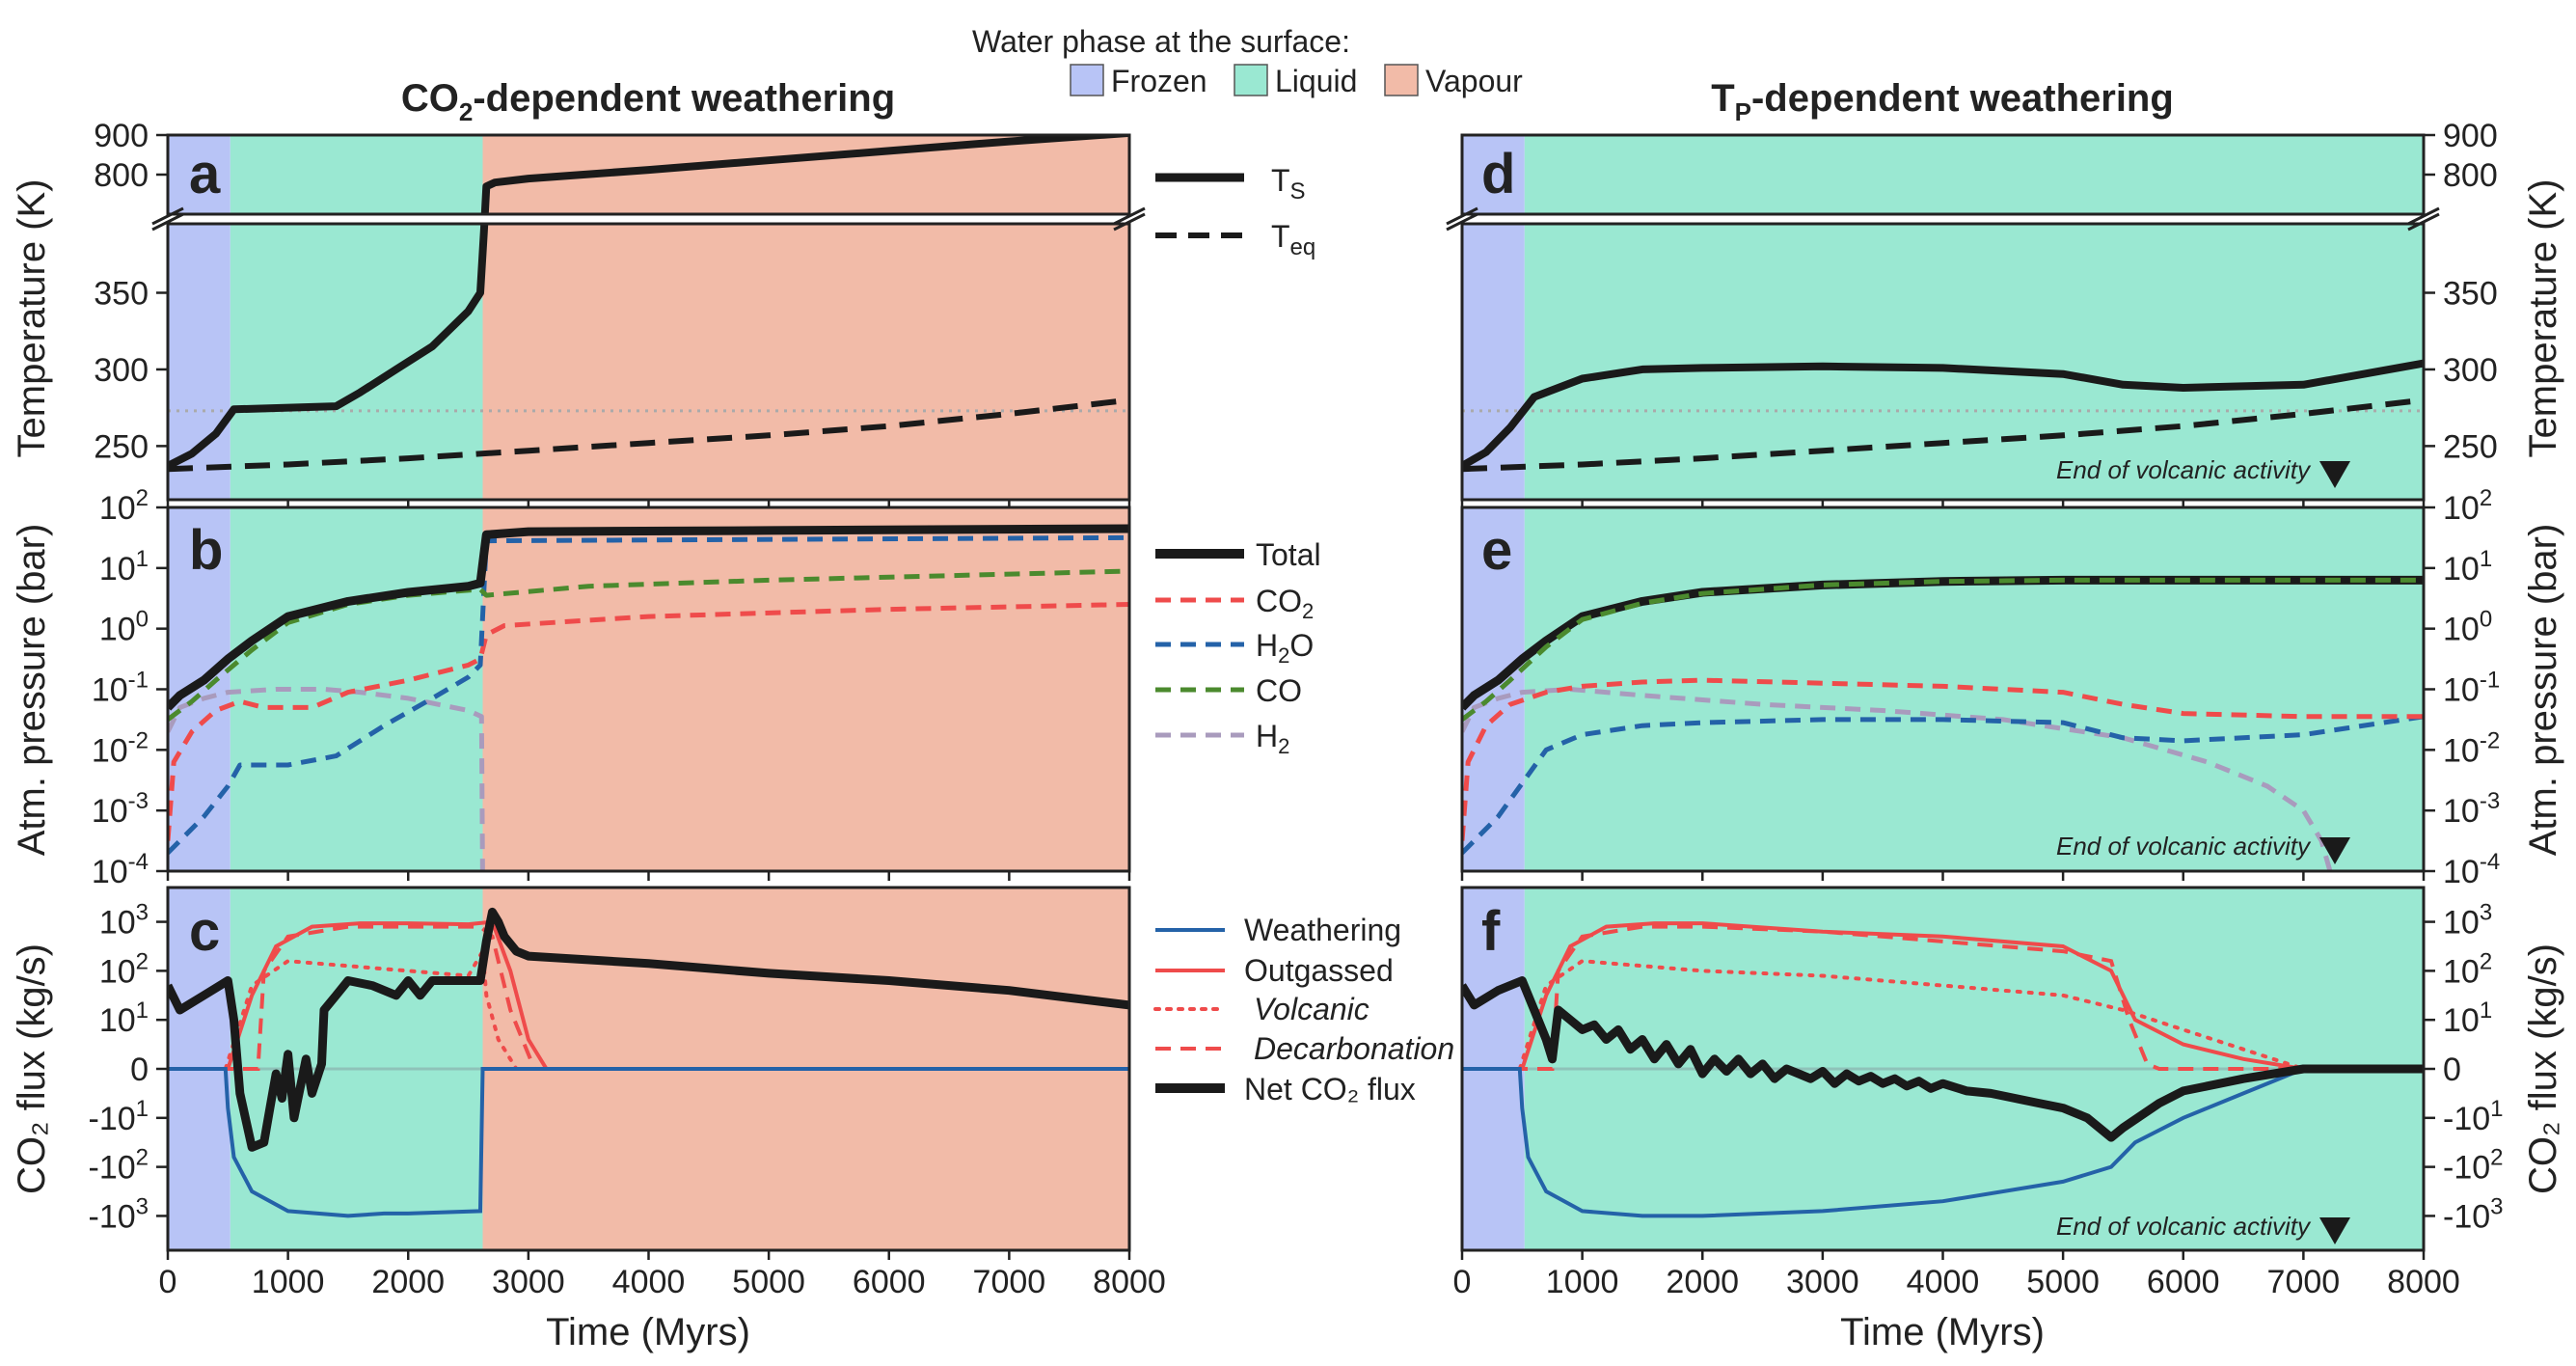 The image size is (2576, 1366). Describe the element at coordinates (1943, 1142) in the screenshot. I see `weathering-line-f` at that location.